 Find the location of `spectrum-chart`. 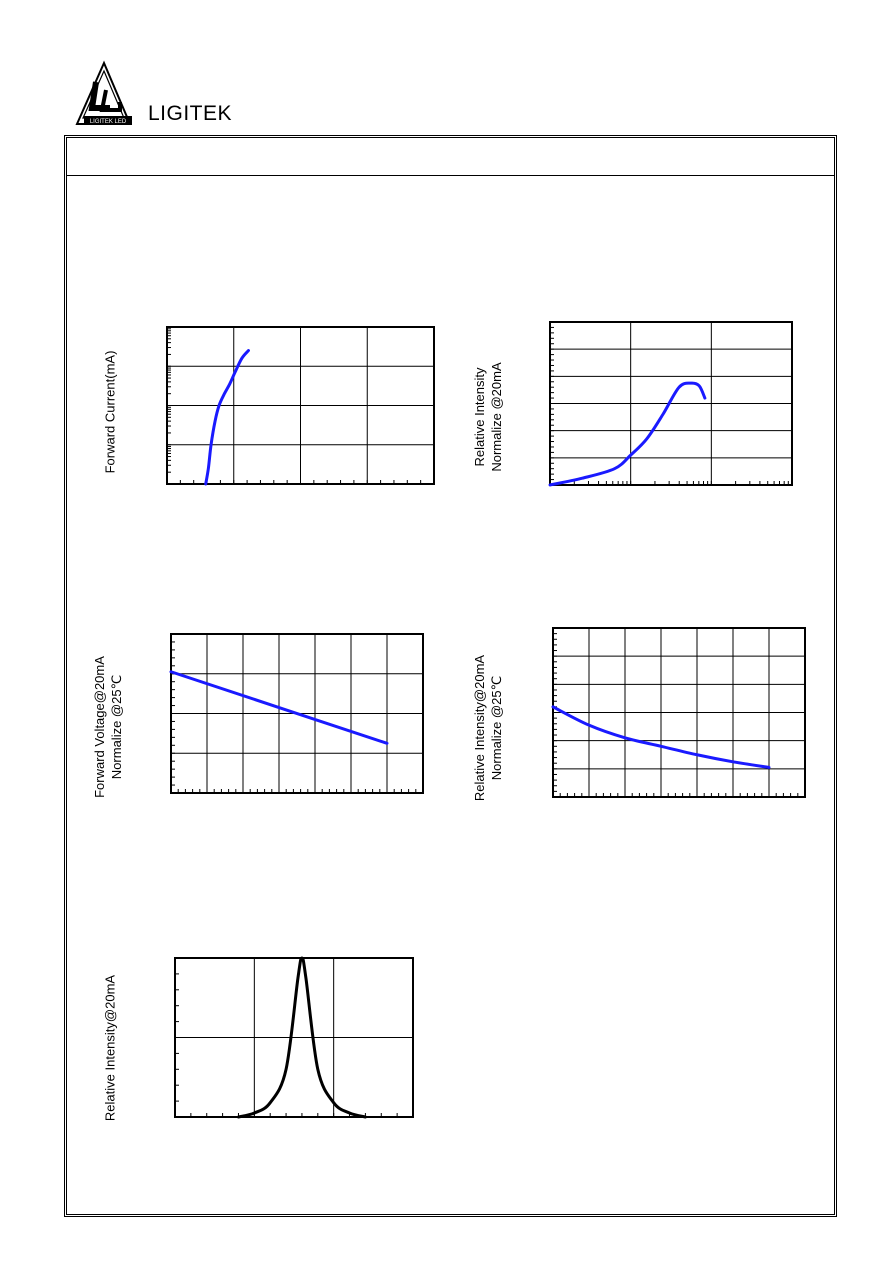

spectrum-chart is located at coordinates (294, 1037).